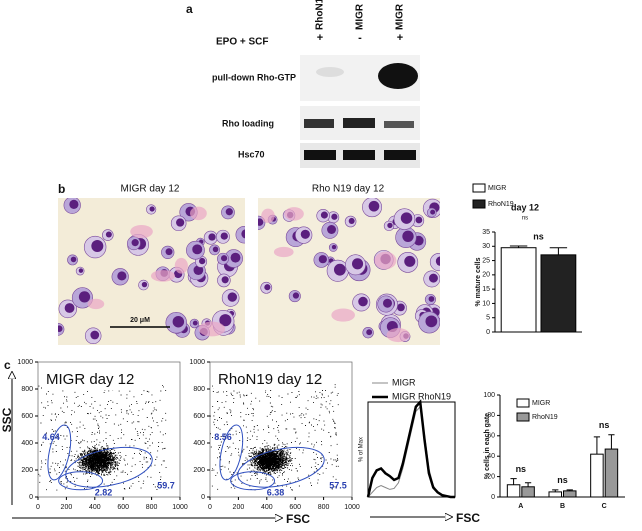  What do you see at coordinates (604, 506) in the screenshot?
I see `x-tick-label: C` at bounding box center [604, 506].